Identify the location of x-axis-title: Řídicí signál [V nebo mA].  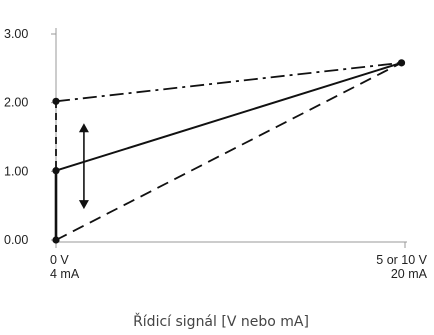
(221, 321).